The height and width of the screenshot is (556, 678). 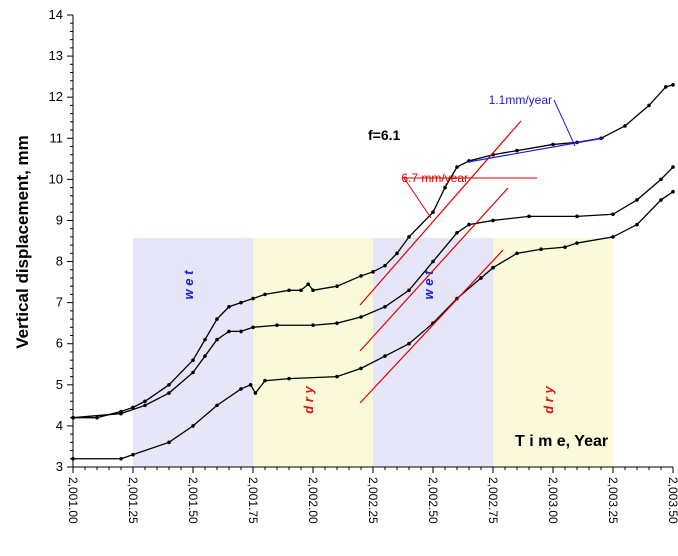 I want to click on y-tick-label: 3, so click(x=59, y=466).